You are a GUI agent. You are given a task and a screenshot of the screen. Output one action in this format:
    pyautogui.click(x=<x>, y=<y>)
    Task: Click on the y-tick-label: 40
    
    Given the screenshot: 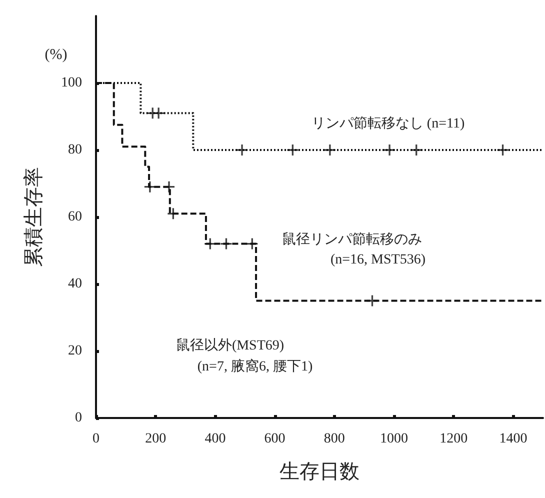 What is the action you would take?
    pyautogui.click(x=75, y=284)
    